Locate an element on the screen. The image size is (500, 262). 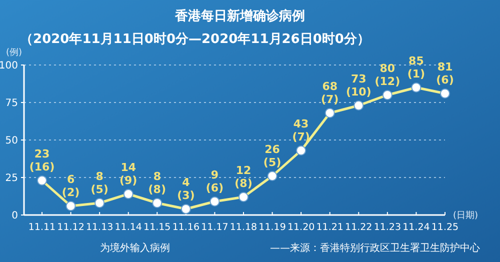
x-tick-label: 11.23 is located at coordinates (388, 227).